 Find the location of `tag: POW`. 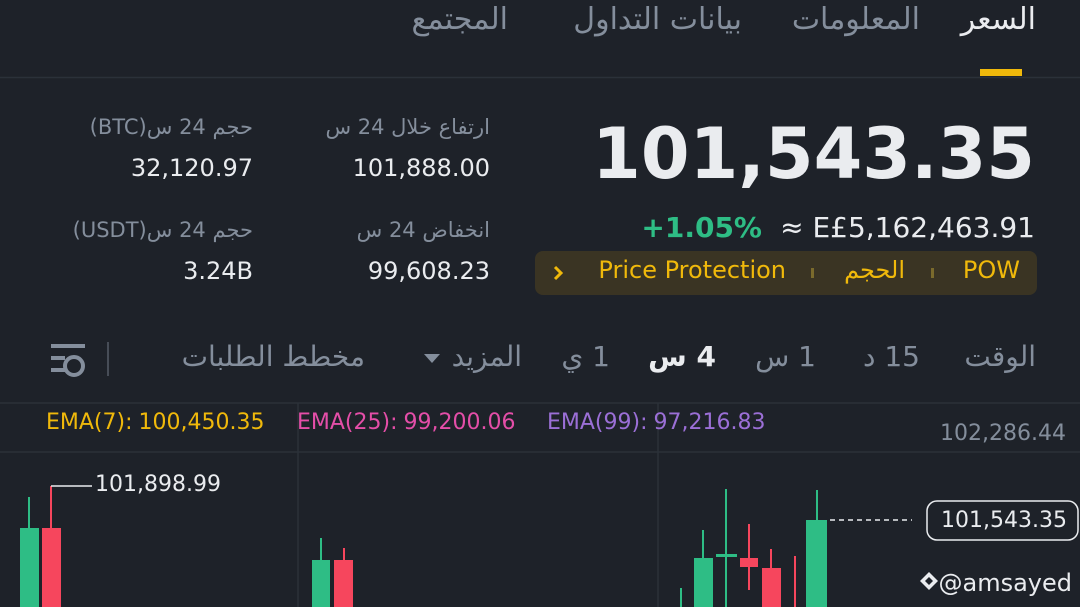

tag: POW is located at coordinates (991, 270).